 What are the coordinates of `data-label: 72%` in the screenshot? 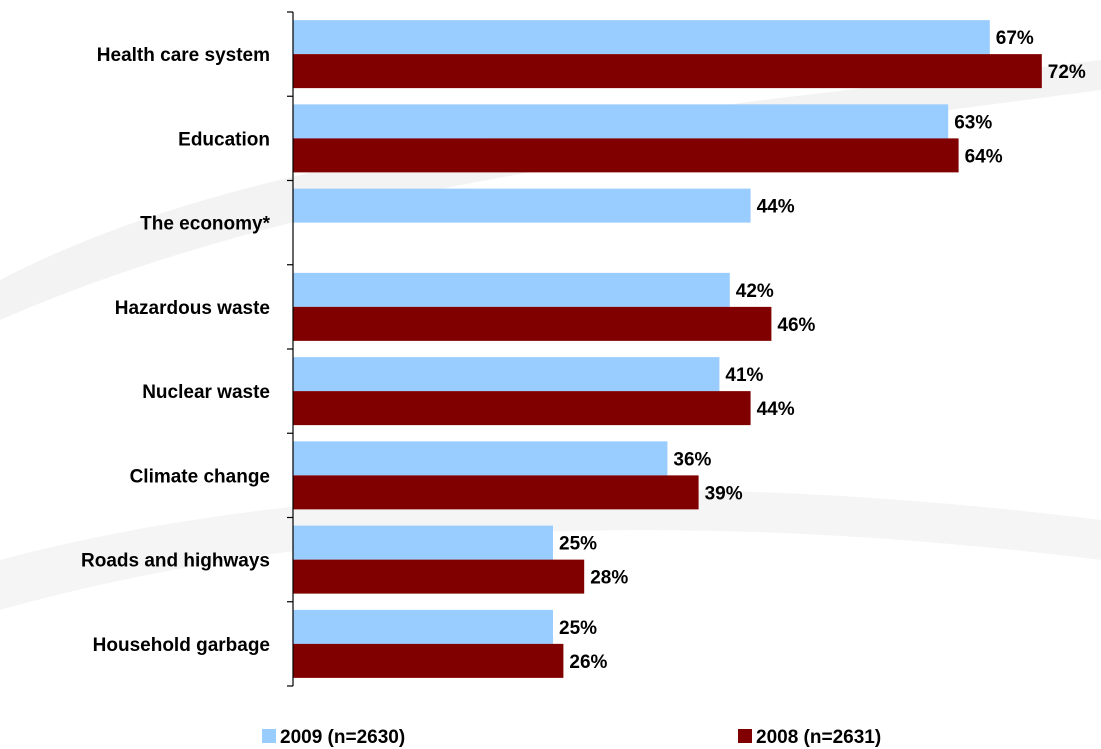 It's located at (1067, 72).